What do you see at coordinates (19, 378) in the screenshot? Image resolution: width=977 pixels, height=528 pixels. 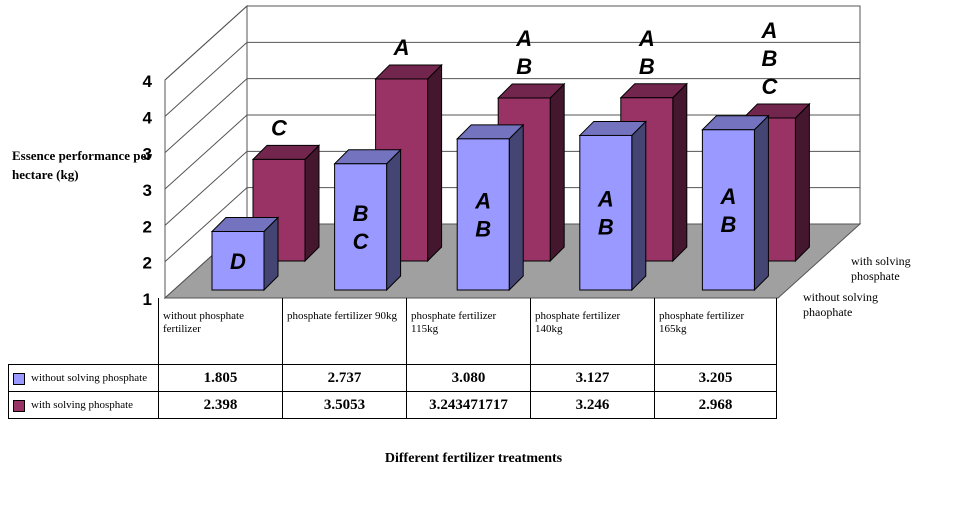 I see `legend-swatch-blue` at bounding box center [19, 378].